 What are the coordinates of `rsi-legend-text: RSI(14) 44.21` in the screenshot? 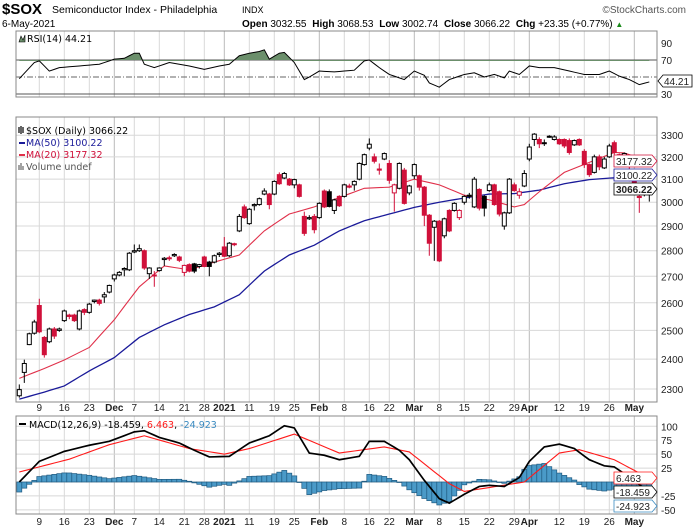 It's located at (59, 39).